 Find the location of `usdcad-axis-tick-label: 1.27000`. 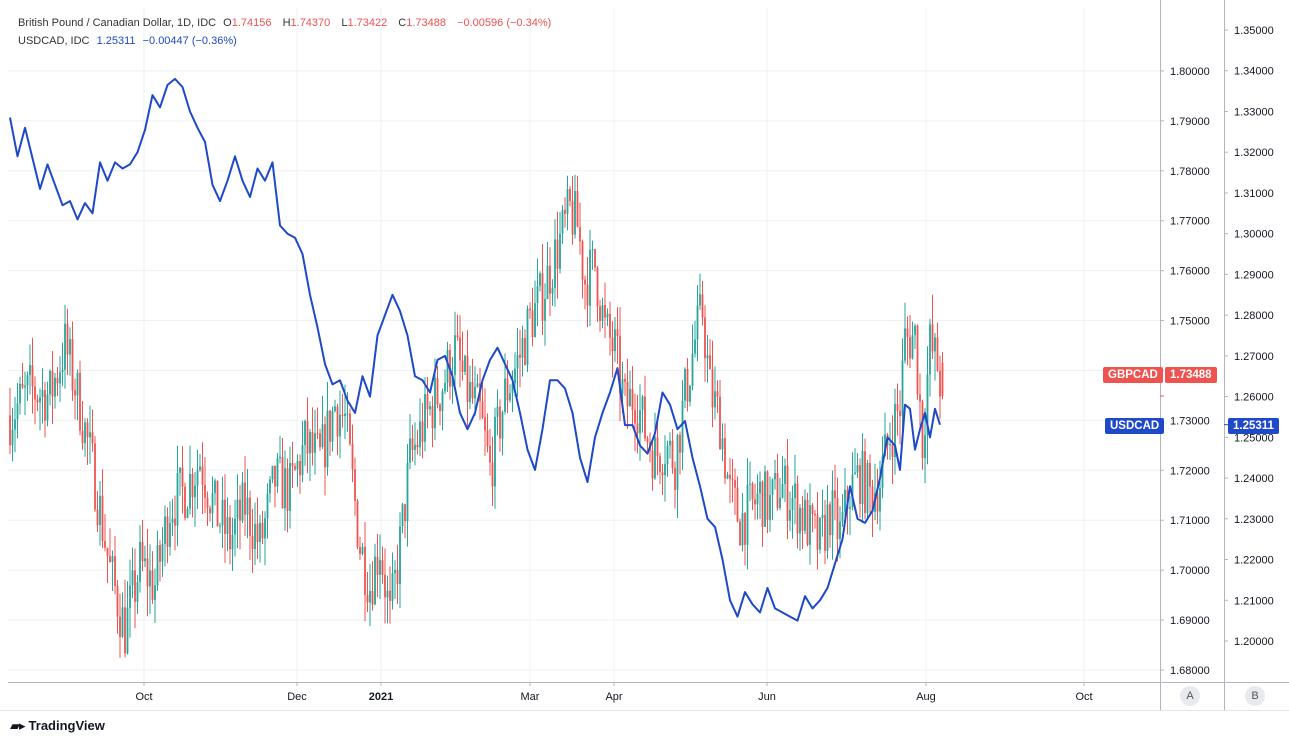

usdcad-axis-tick-label: 1.27000 is located at coordinates (1254, 357).